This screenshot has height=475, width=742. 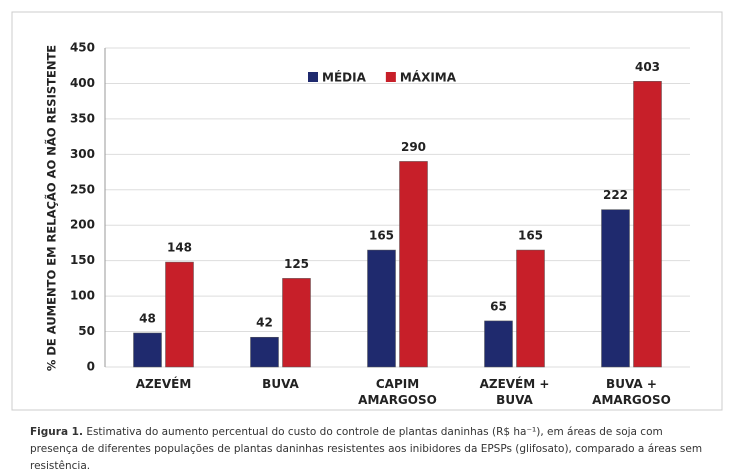 I want to click on x-tick-label: AZEVÉM + BUVA, so click(x=514, y=392).